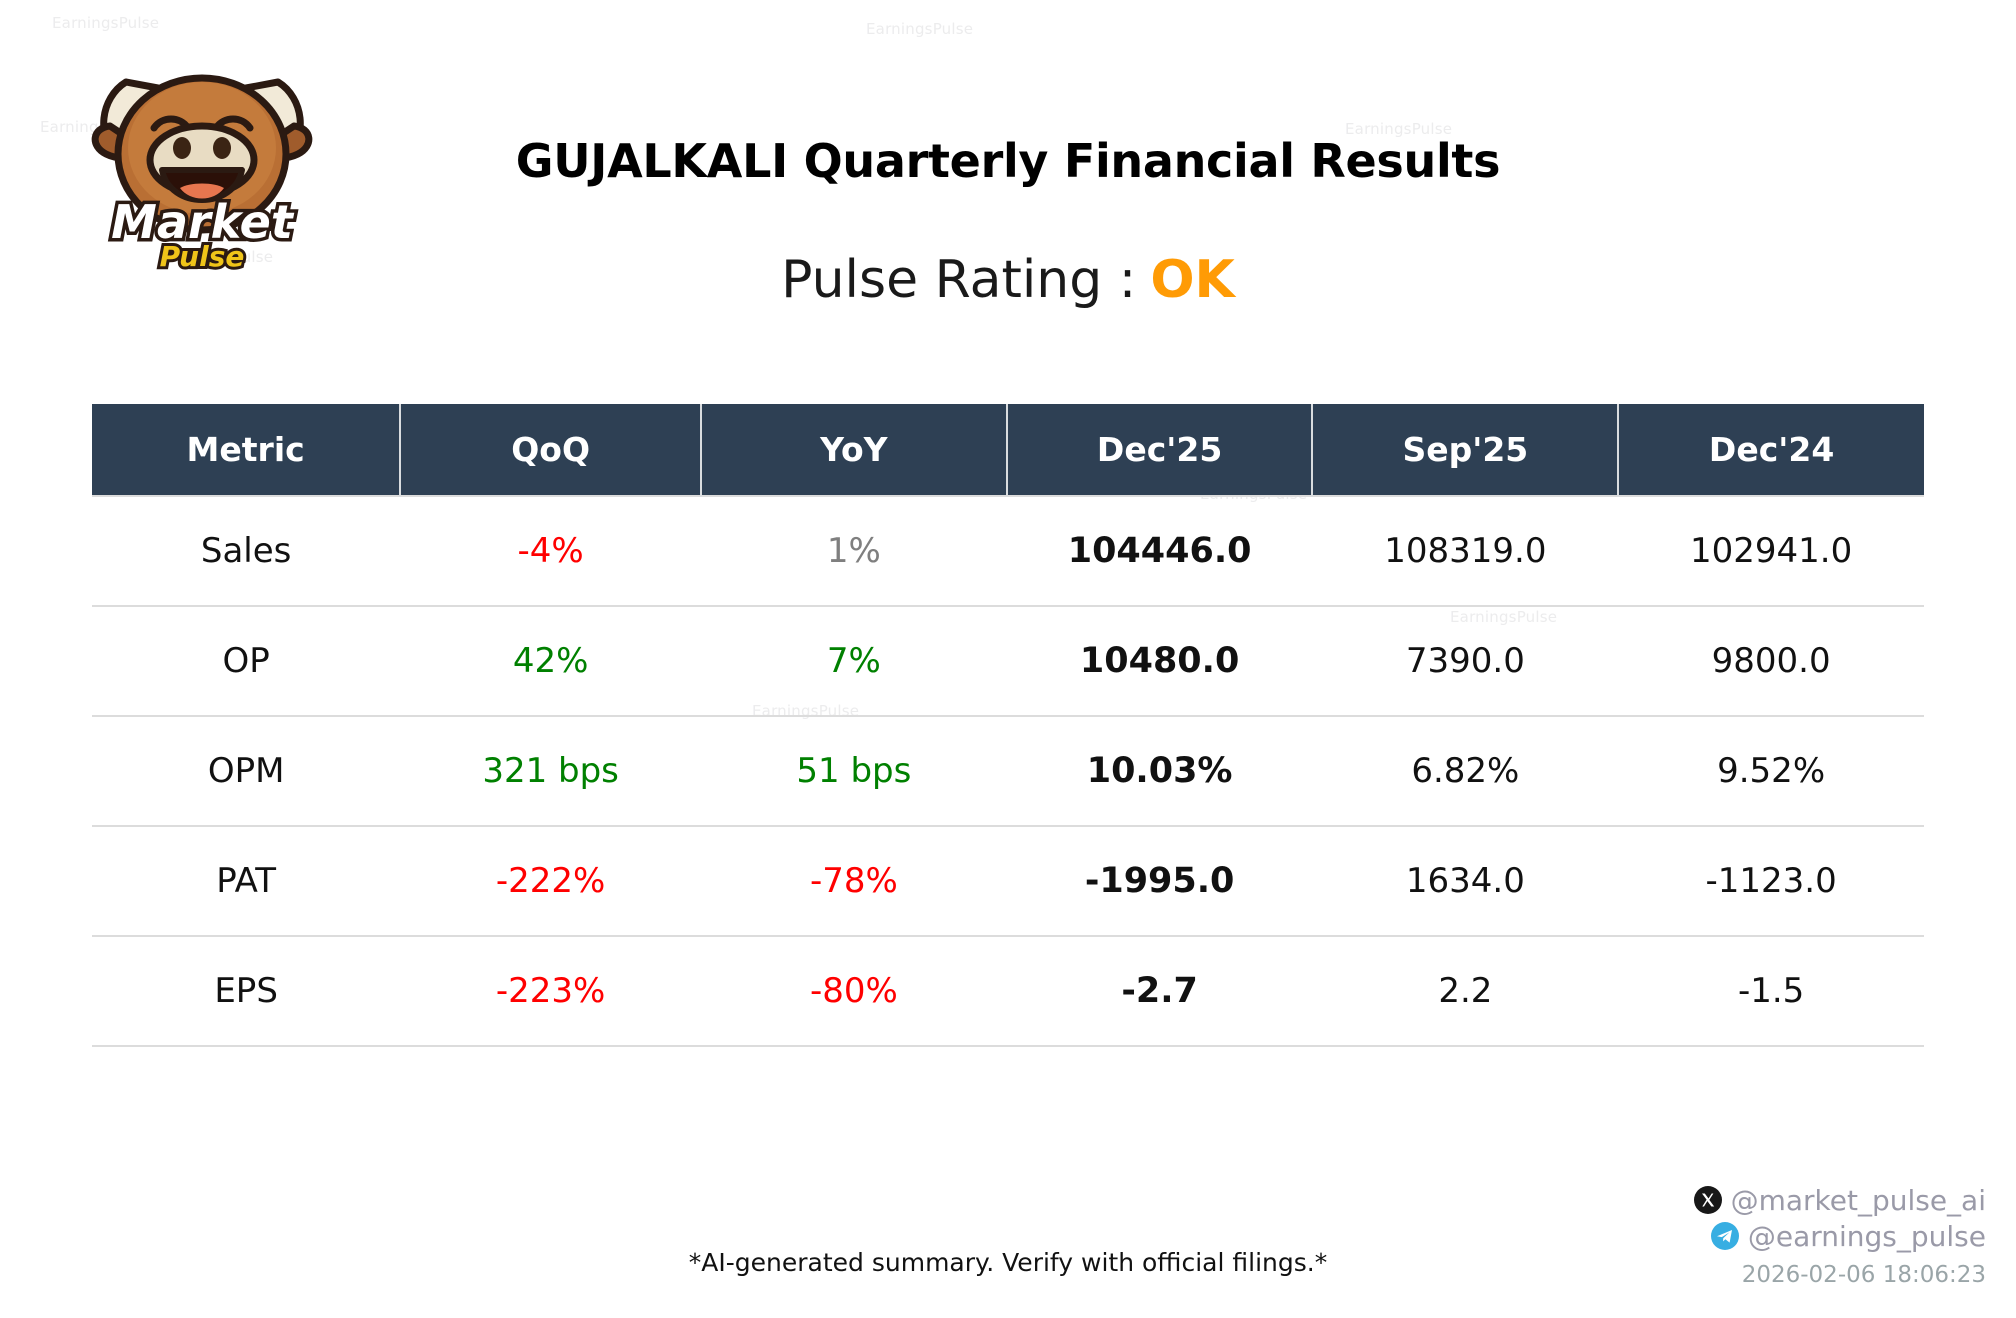 The width and height of the screenshot is (2016, 1318). Describe the element at coordinates (853, 771) in the screenshot. I see `cell-yoy: 51 bps` at that location.